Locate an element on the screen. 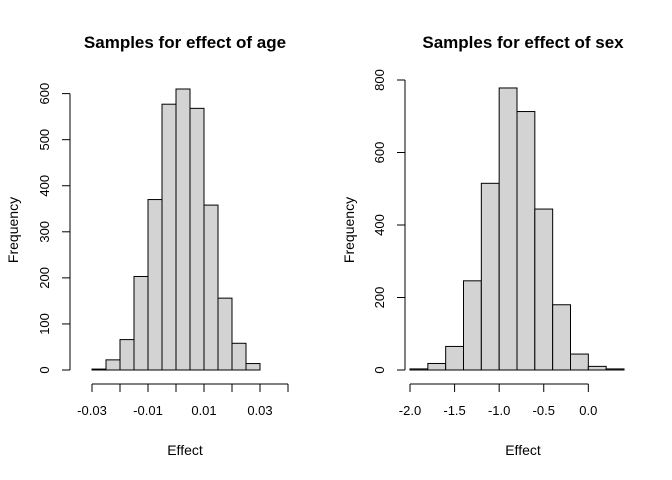 This screenshot has height=480, width=672. y-tick-label: 300 is located at coordinates (44, 232).